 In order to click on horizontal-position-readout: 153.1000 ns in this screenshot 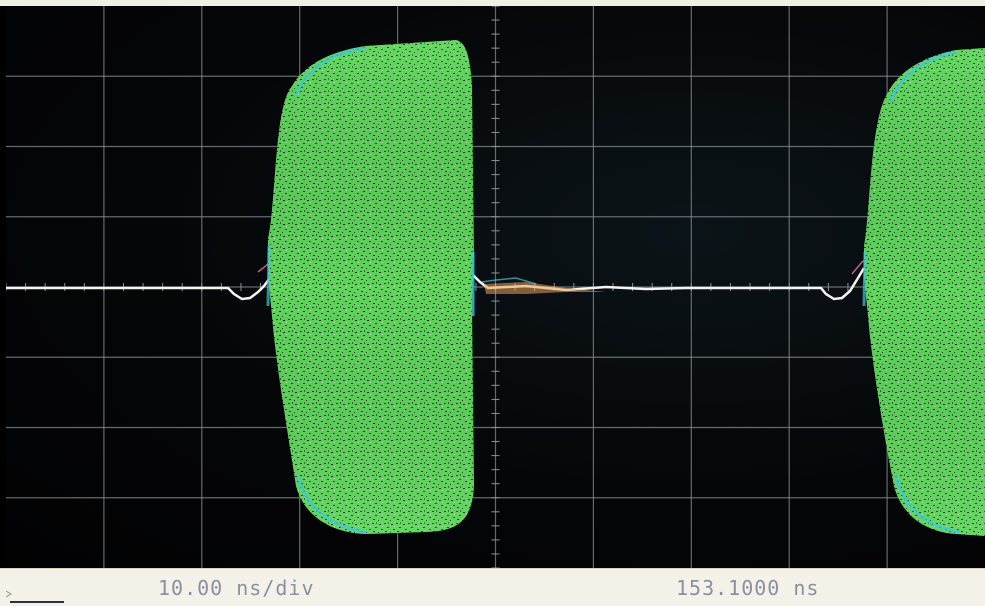, I will do `click(748, 588)`.